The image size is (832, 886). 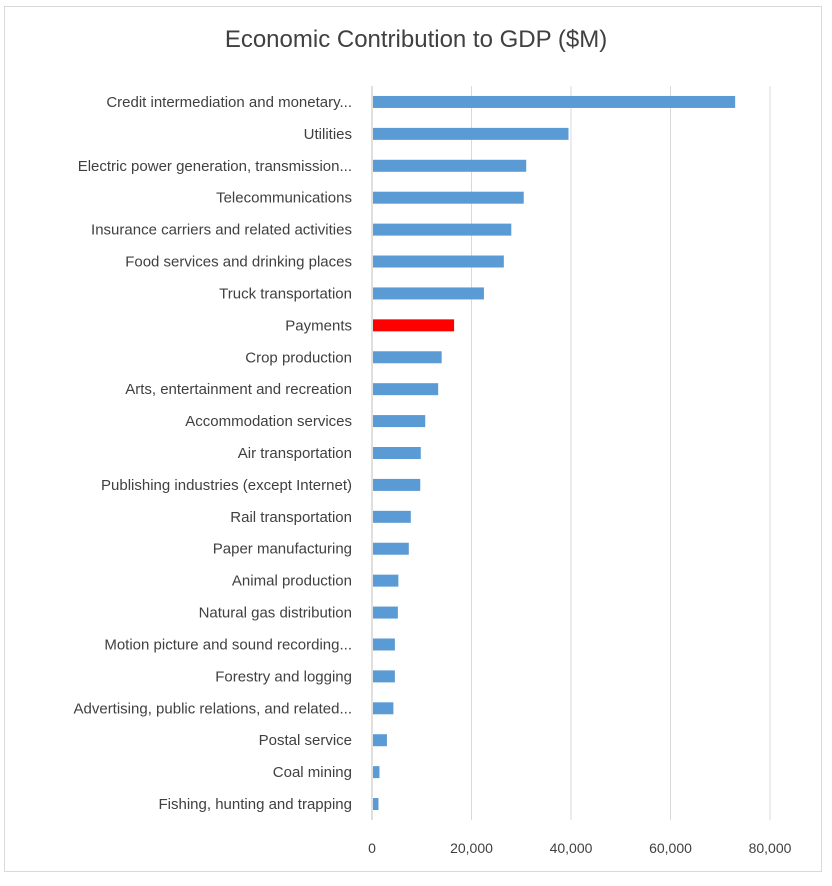 What do you see at coordinates (282, 549) in the screenshot?
I see `category-label: Paper manufacturing` at bounding box center [282, 549].